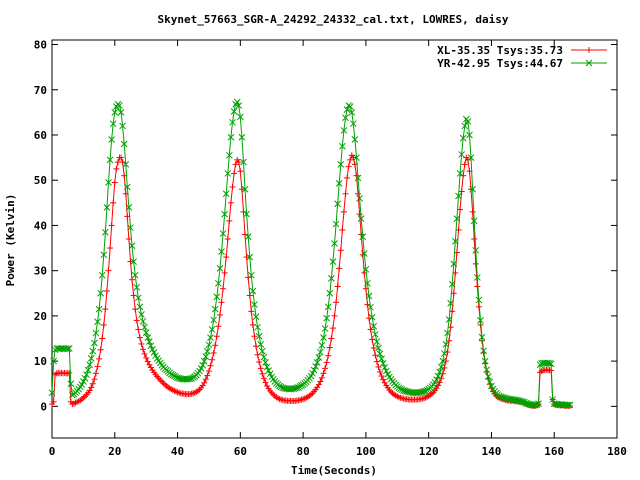 The width and height of the screenshot is (640, 480). Describe the element at coordinates (522, 57) in the screenshot. I see `legend: XL-35.35 Tsys:35.73 YR-42.95 Tsys:44.67` at that location.